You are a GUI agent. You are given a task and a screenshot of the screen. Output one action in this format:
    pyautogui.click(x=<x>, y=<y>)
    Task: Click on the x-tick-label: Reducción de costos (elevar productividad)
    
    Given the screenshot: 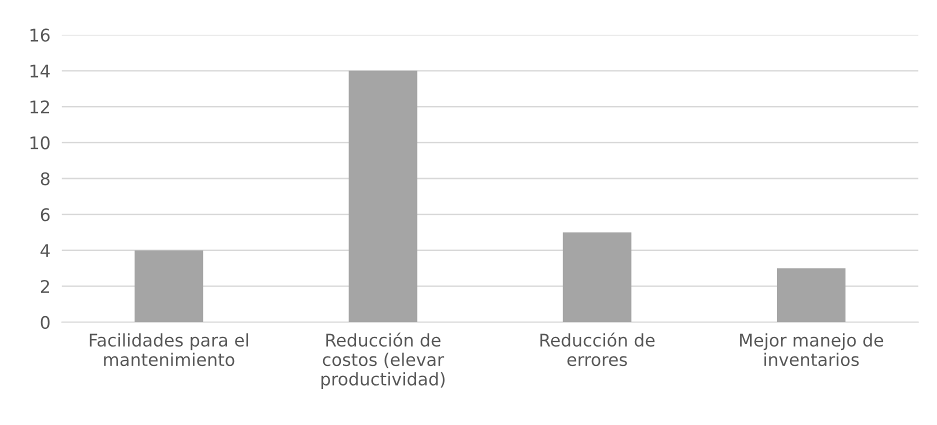 What is the action you would take?
    pyautogui.click(x=383, y=360)
    